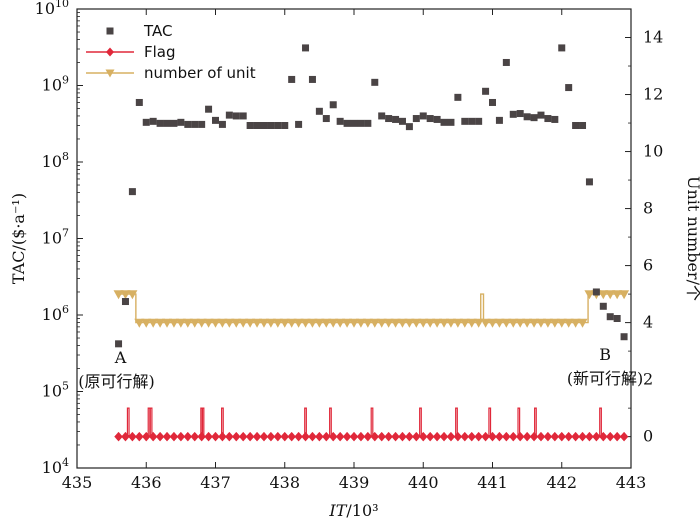  I want to click on y-left-tick-label: 10⁶, so click(55, 313).